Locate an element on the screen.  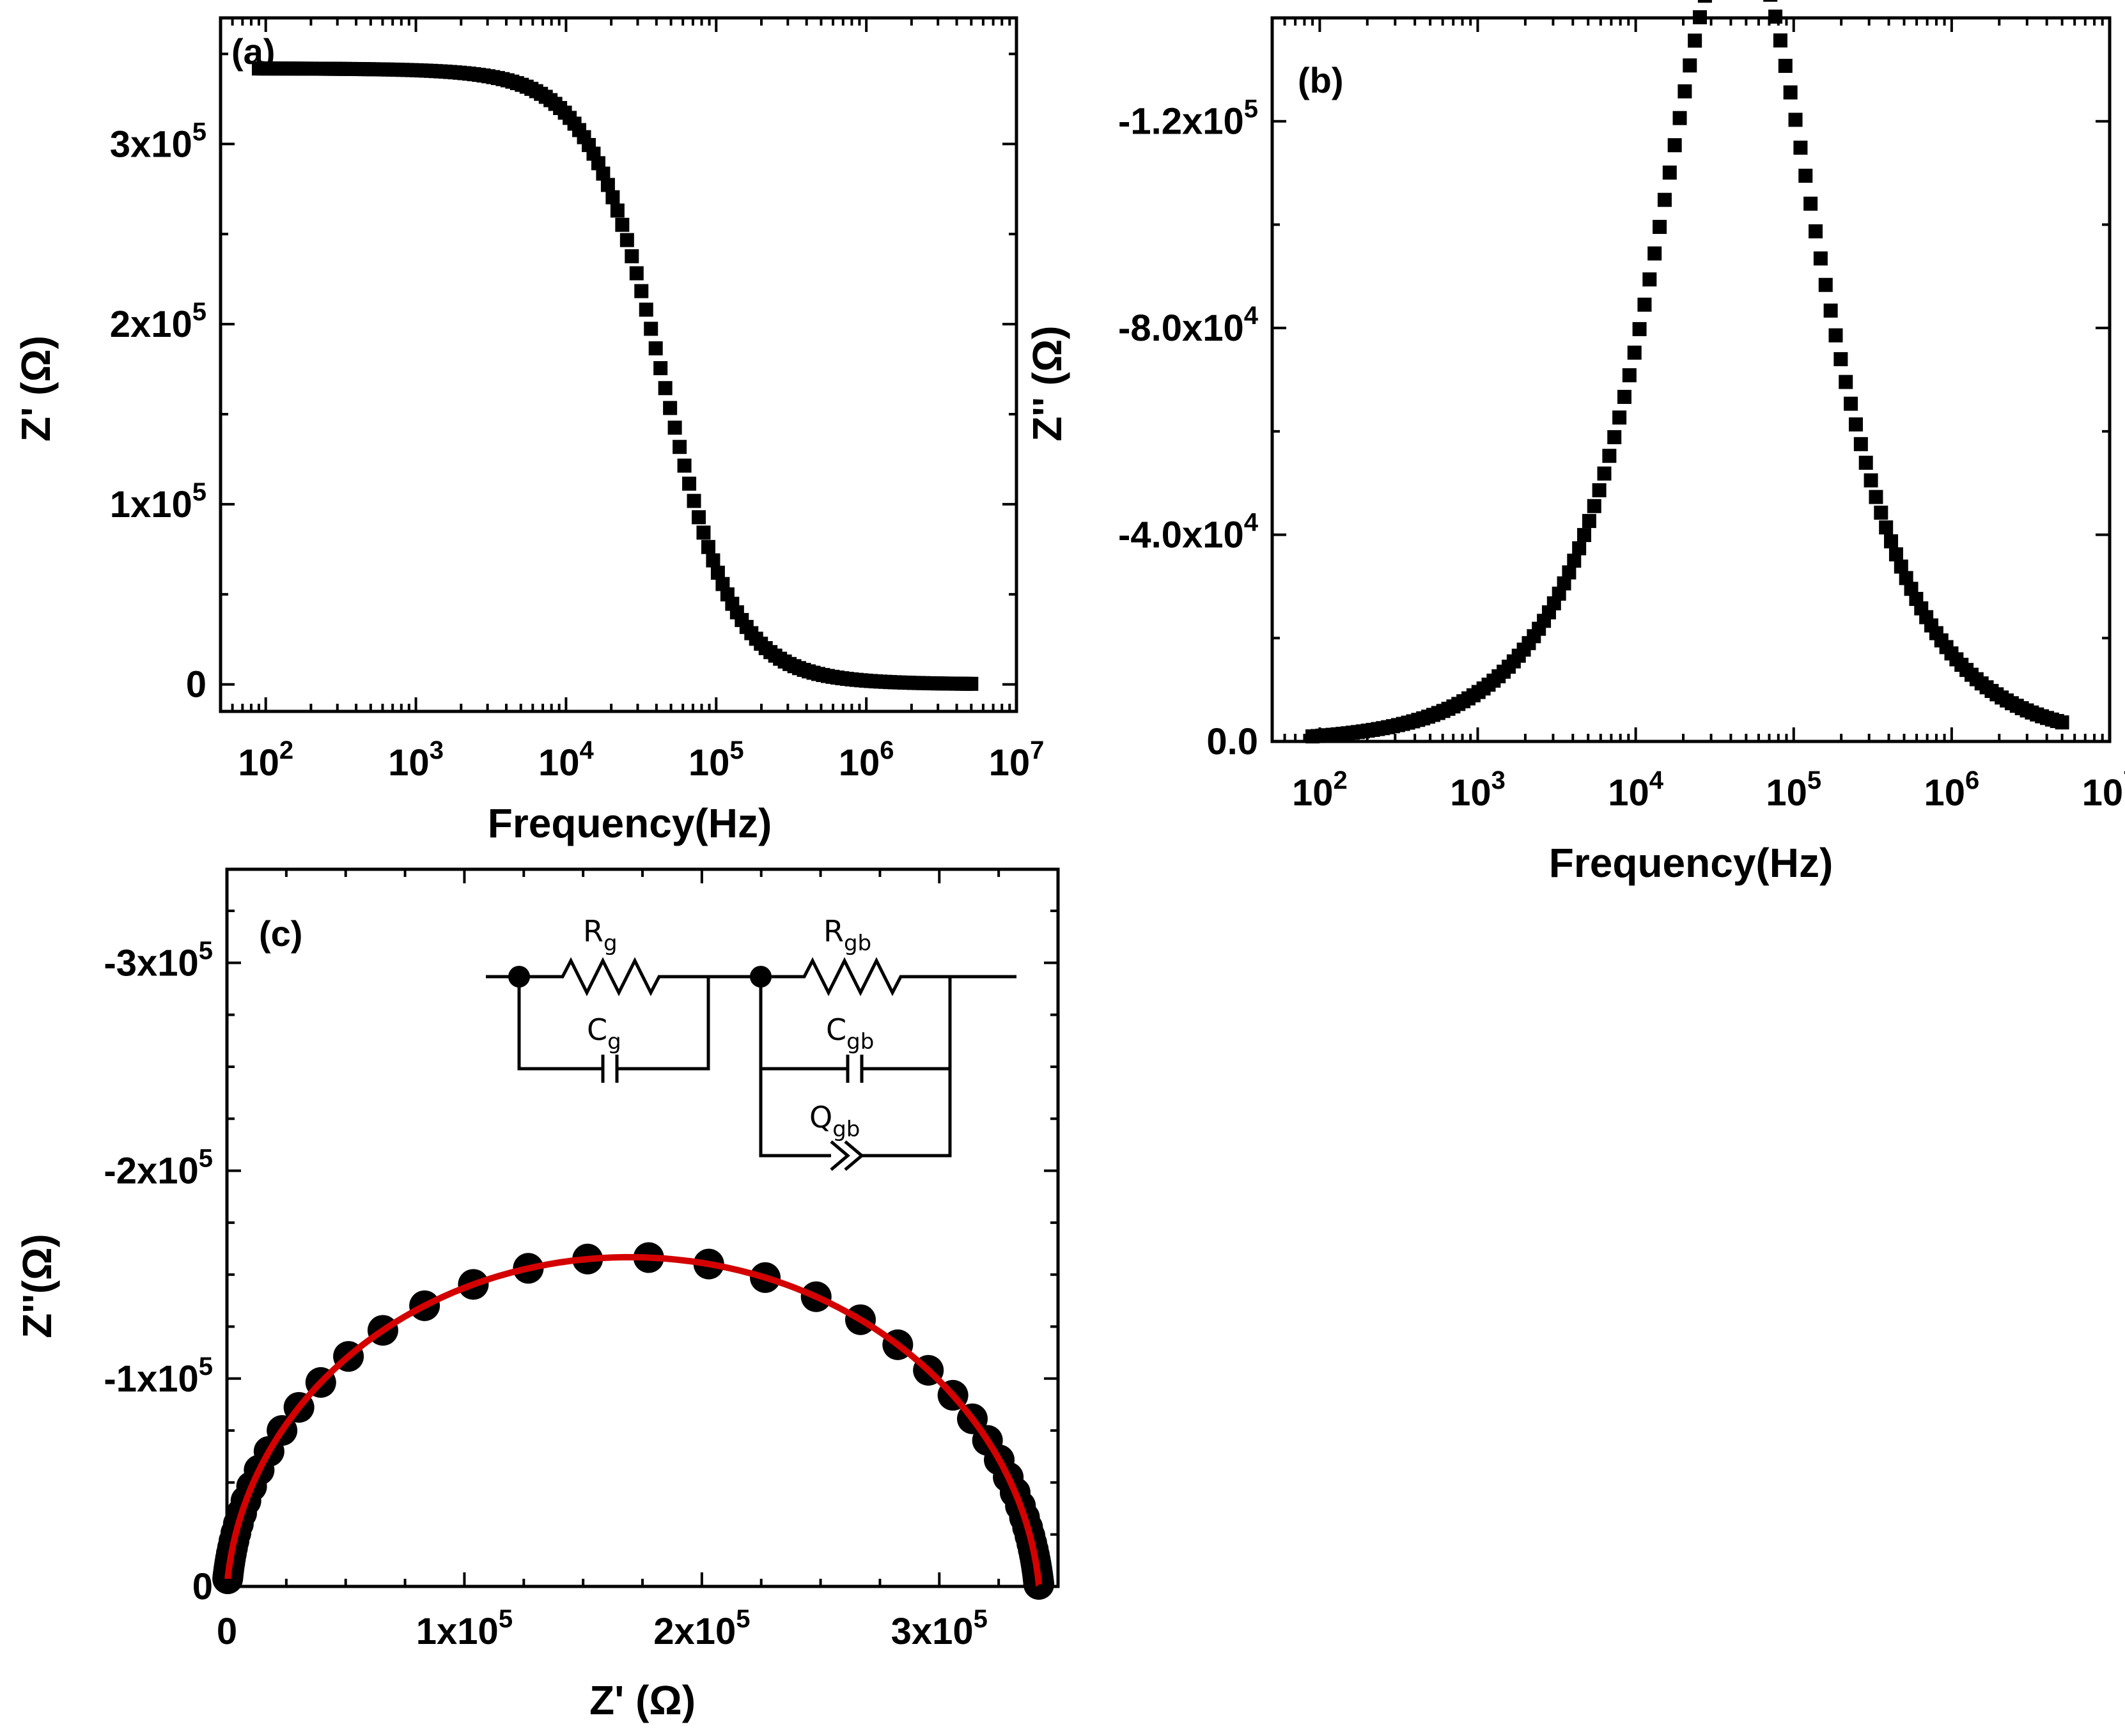
x-tick-label: 10³ is located at coordinates (1478, 790).